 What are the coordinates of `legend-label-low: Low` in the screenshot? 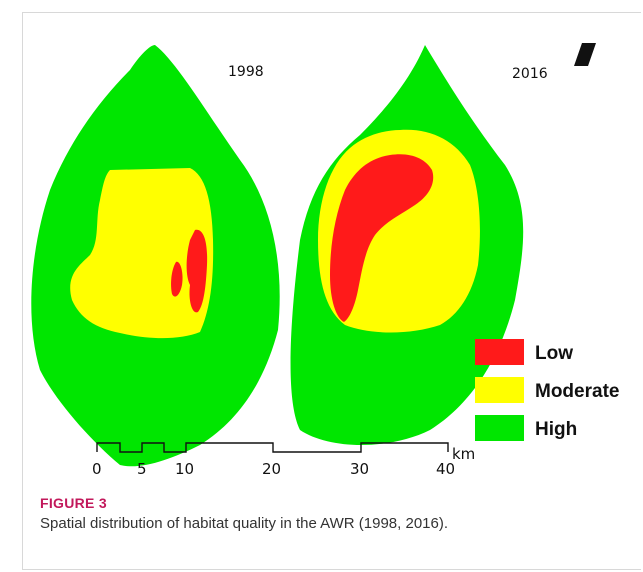 It's located at (554, 353).